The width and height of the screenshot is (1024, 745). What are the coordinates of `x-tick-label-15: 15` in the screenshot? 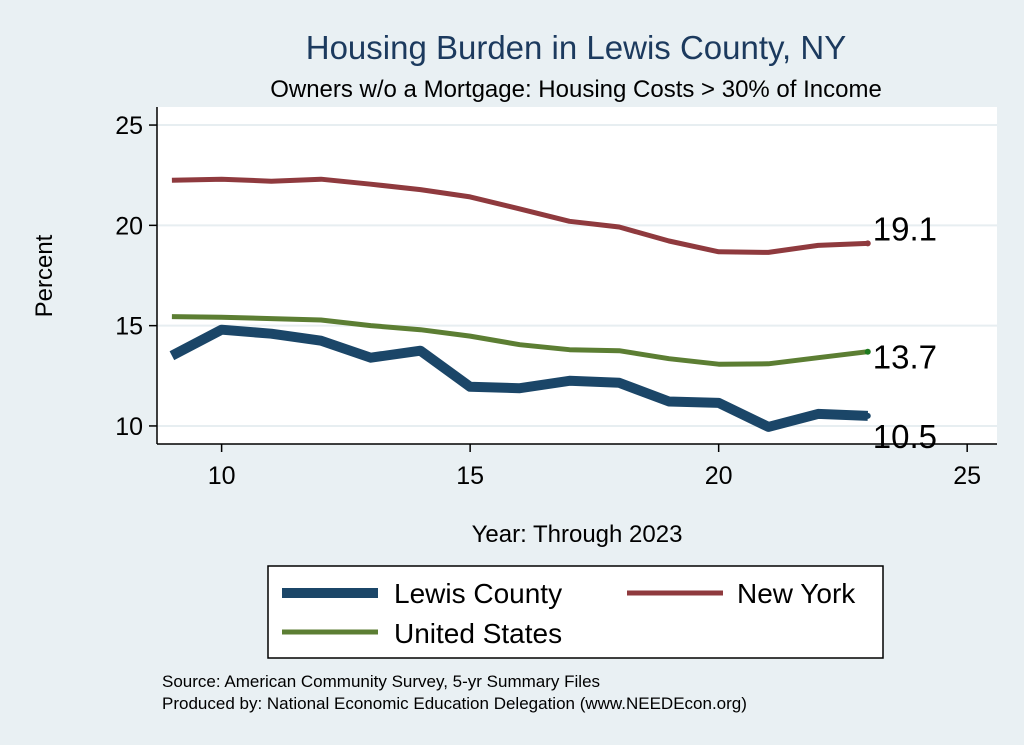 It's located at (470, 476).